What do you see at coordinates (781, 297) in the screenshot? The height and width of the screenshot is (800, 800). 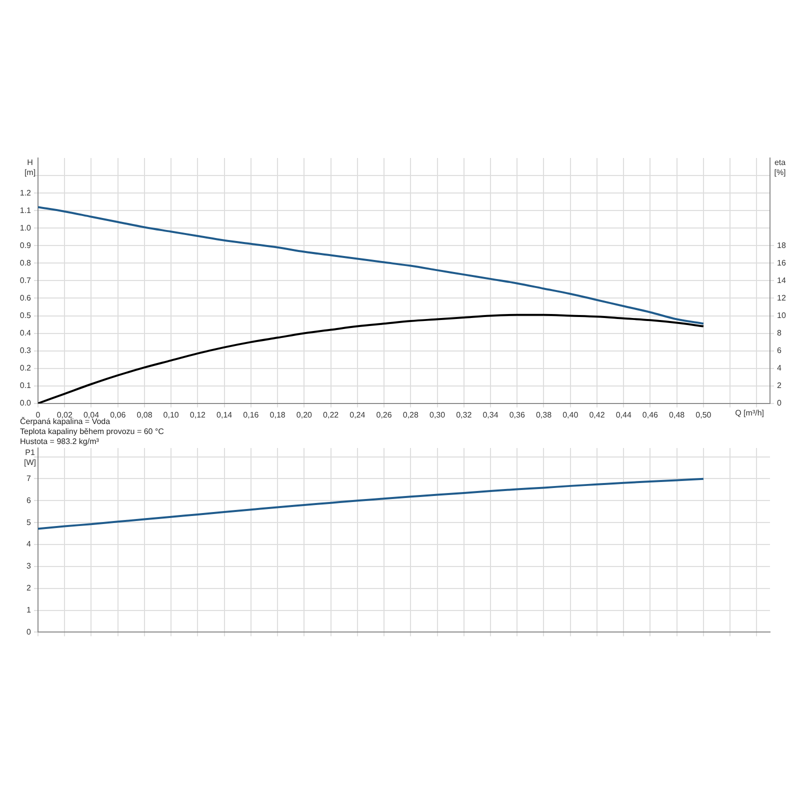 I see `y2-tick-label: 12` at bounding box center [781, 297].